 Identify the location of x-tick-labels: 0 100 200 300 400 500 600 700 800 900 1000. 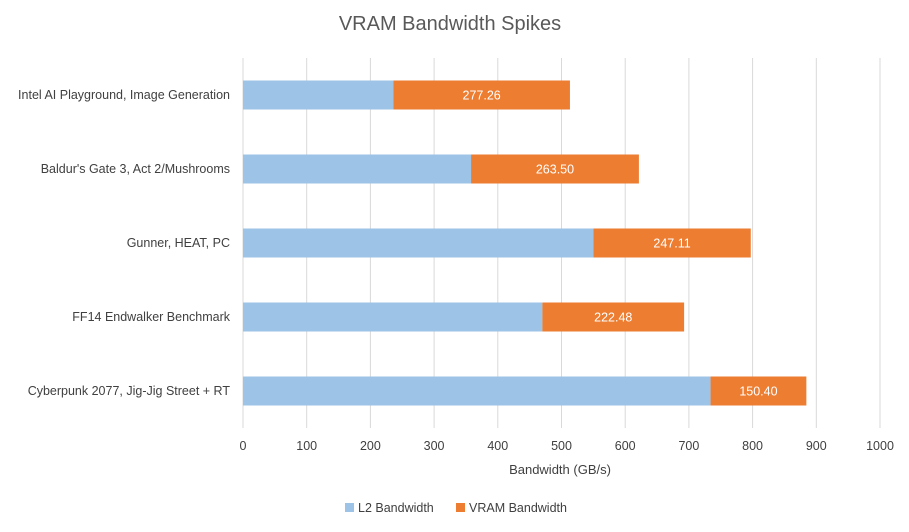
(567, 446).